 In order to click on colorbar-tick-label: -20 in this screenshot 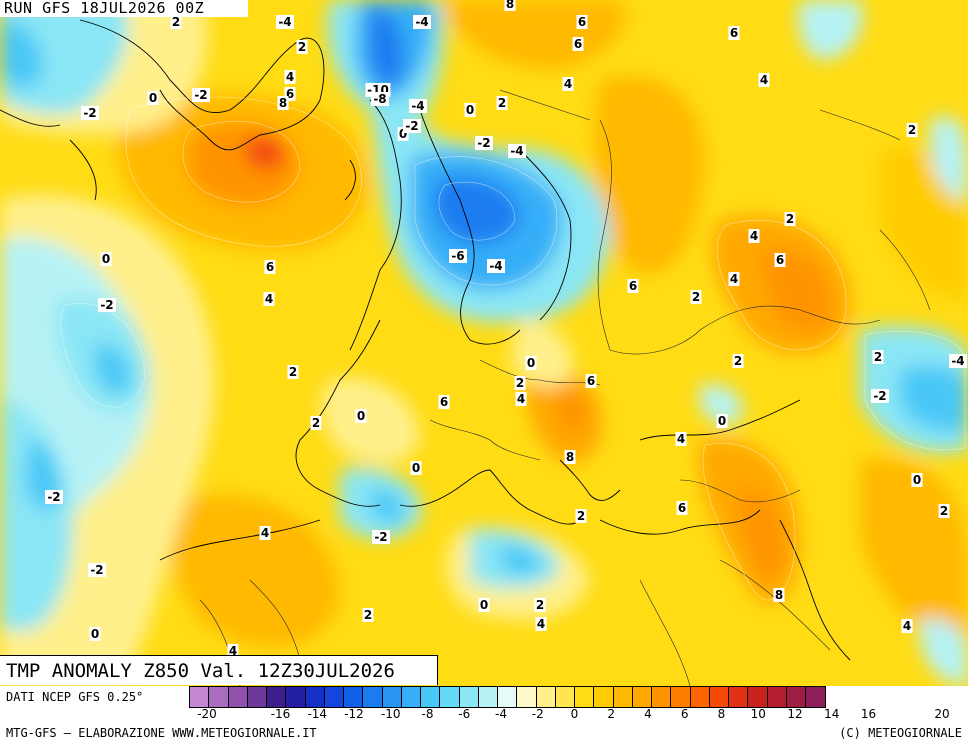, I will do `click(207, 714)`.